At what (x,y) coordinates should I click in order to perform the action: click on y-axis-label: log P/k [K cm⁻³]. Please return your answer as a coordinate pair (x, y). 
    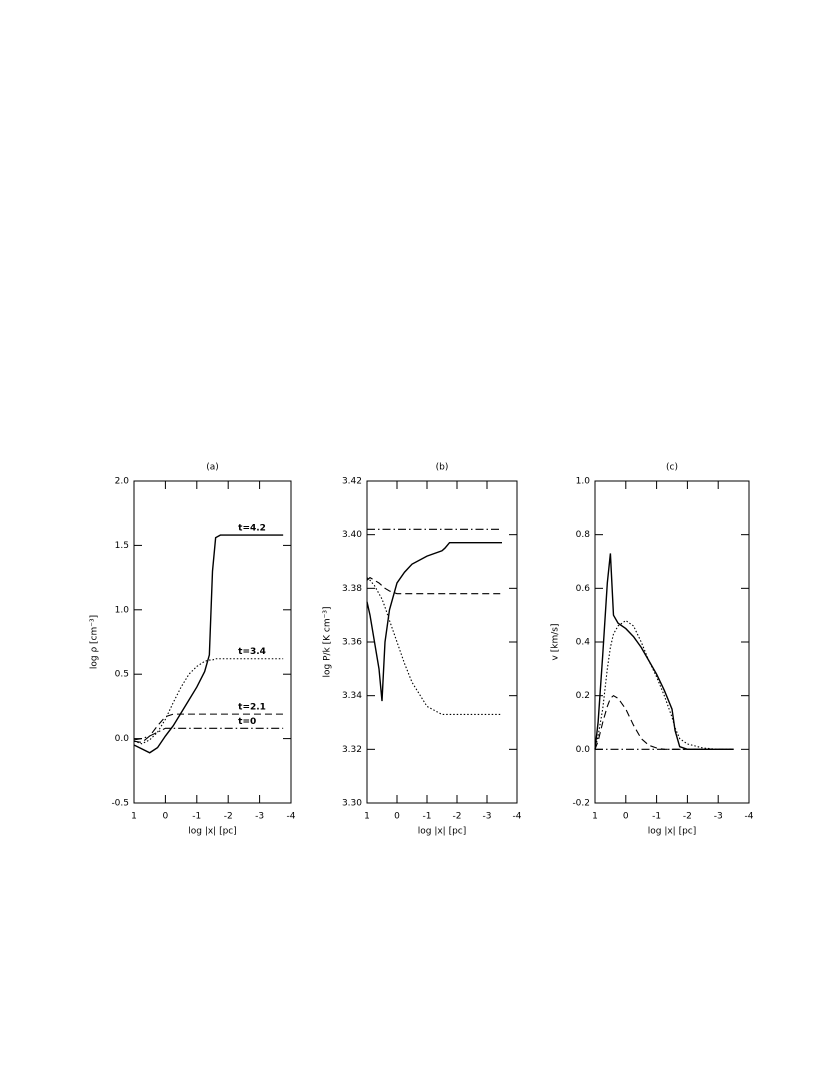
    Looking at the image, I should click on (328, 642).